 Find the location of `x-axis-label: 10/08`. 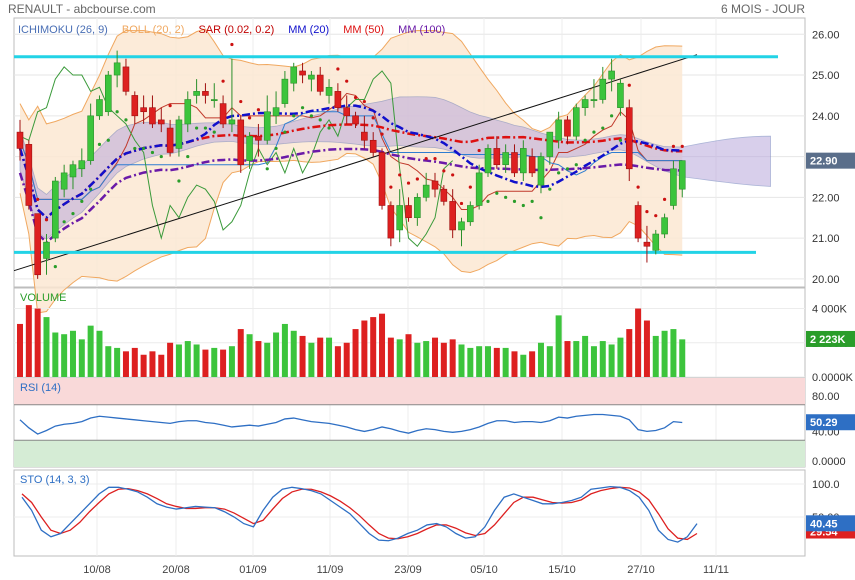

x-axis-label: 10/08 is located at coordinates (97, 570).